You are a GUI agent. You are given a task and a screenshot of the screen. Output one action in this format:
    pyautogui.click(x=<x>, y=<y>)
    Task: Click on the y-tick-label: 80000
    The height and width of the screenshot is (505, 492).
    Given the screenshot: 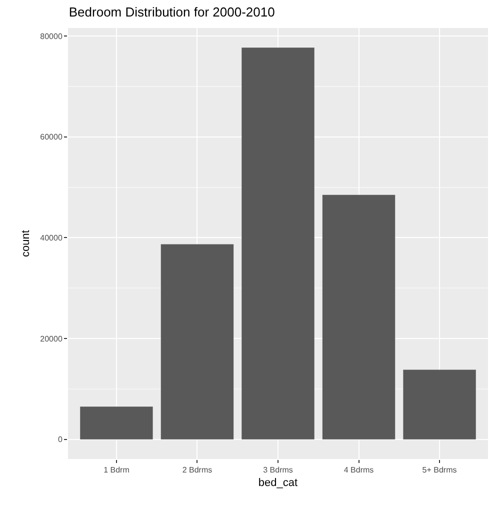 What is the action you would take?
    pyautogui.click(x=51, y=36)
    